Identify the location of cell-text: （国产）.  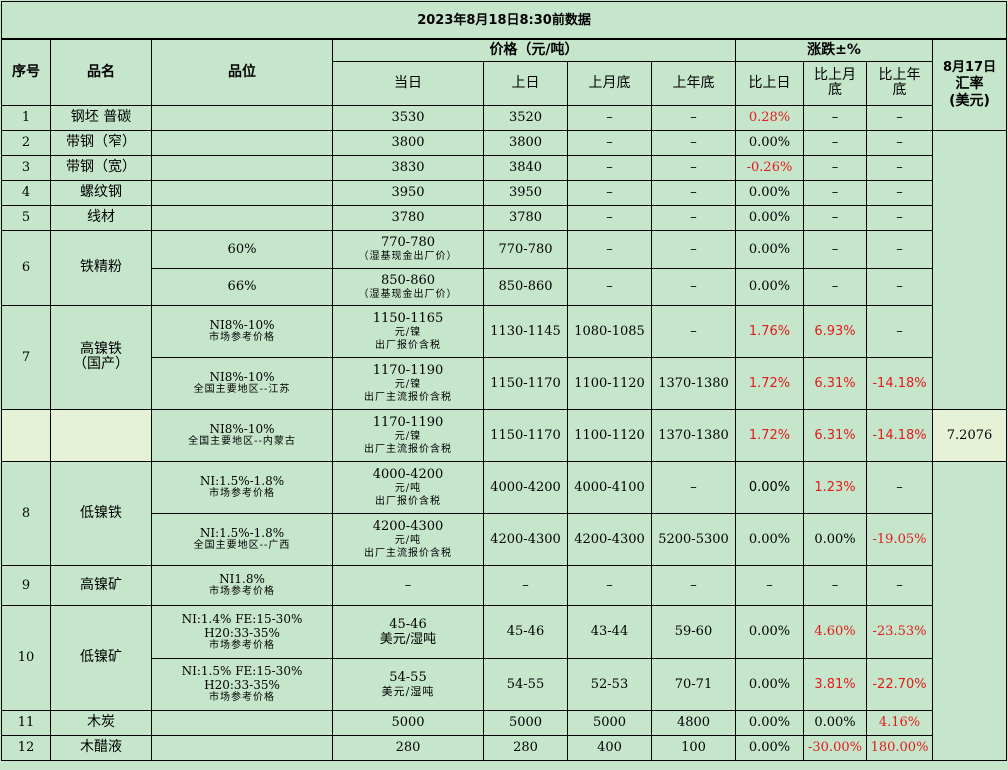
(101, 364).